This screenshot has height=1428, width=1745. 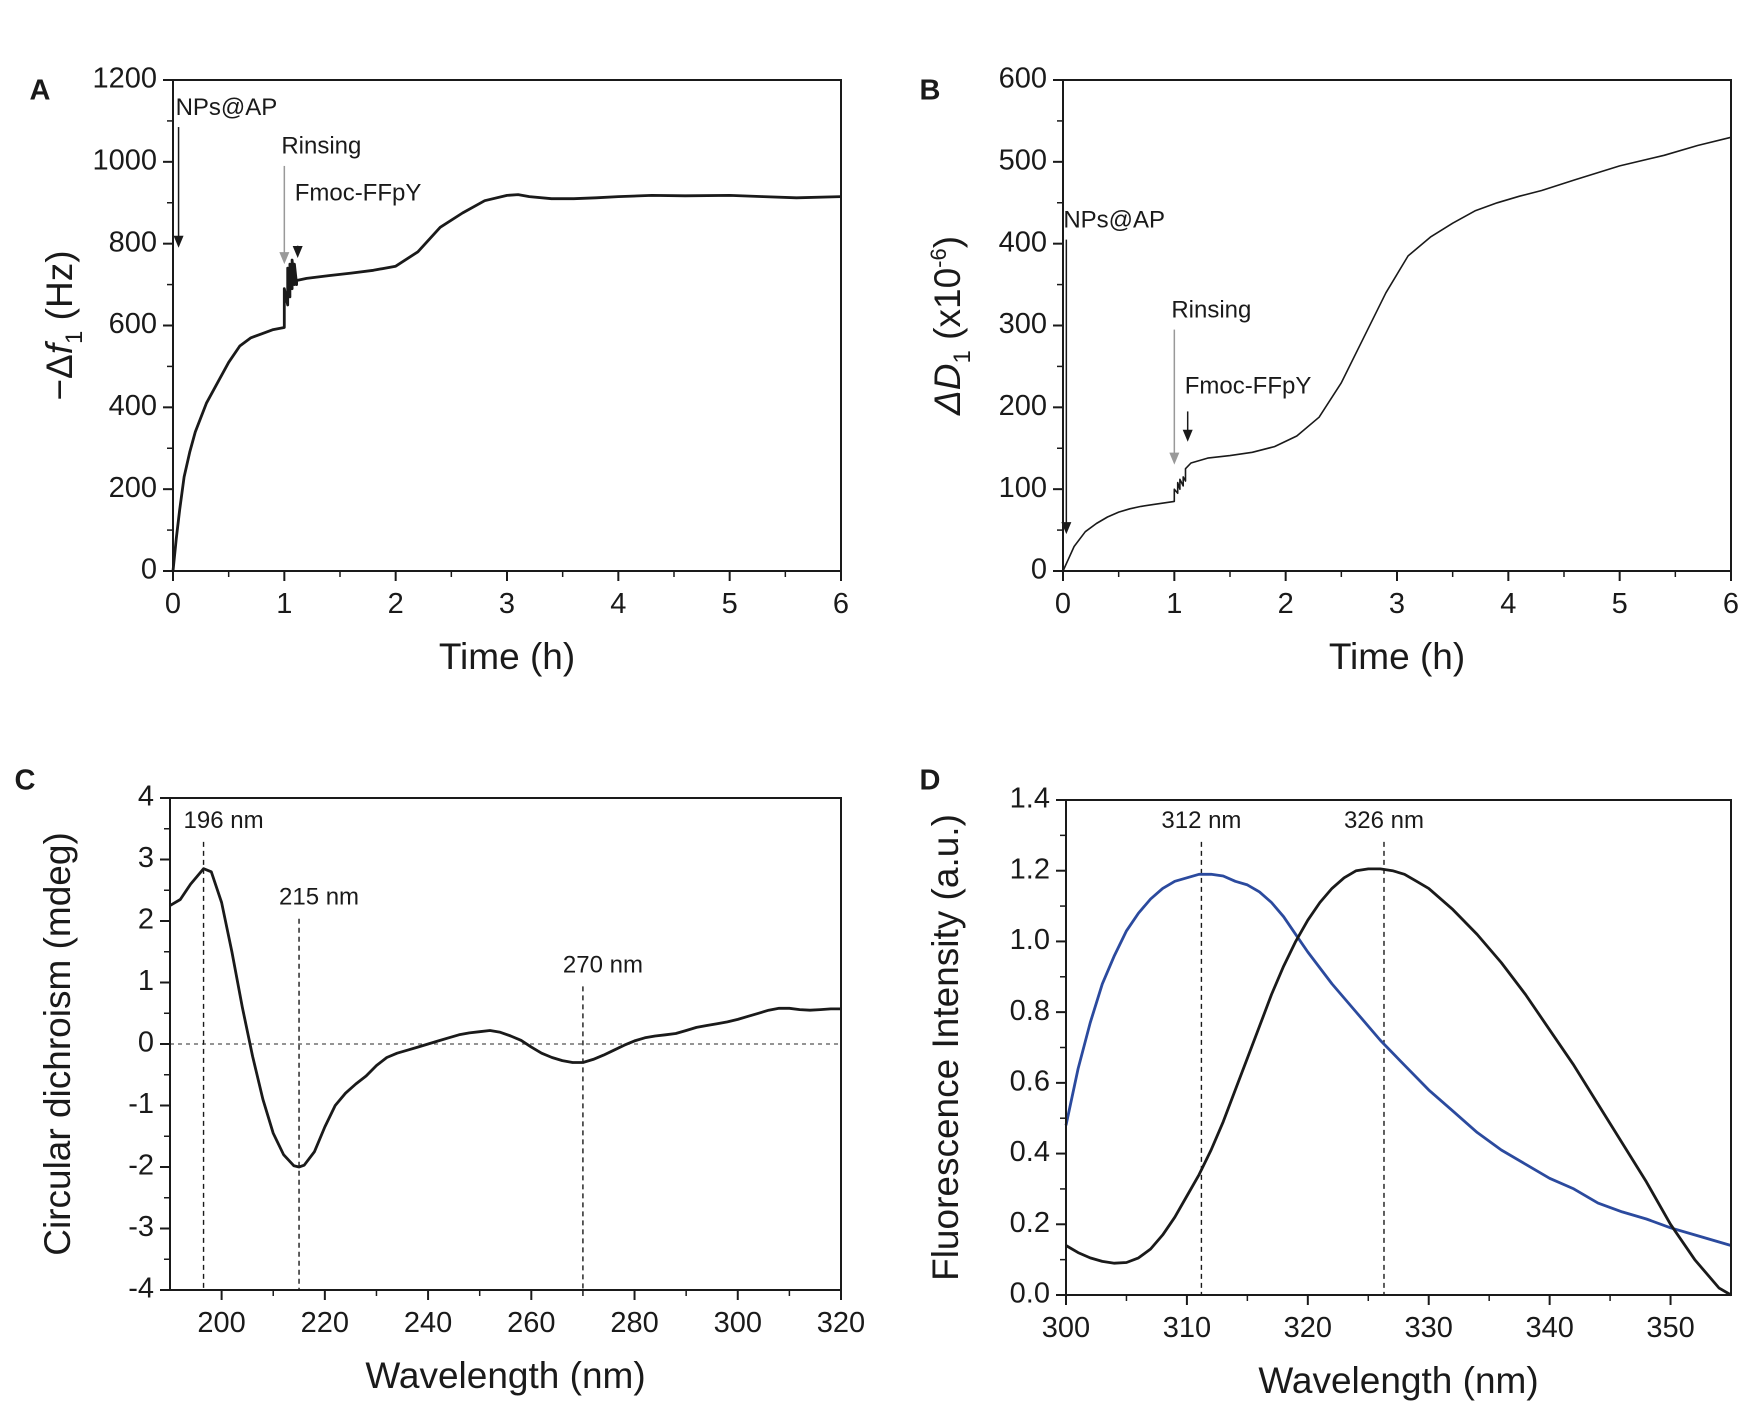 What do you see at coordinates (57, 1044) in the screenshot?
I see `y-axis-label: Circular dichroism (mdeg)` at bounding box center [57, 1044].